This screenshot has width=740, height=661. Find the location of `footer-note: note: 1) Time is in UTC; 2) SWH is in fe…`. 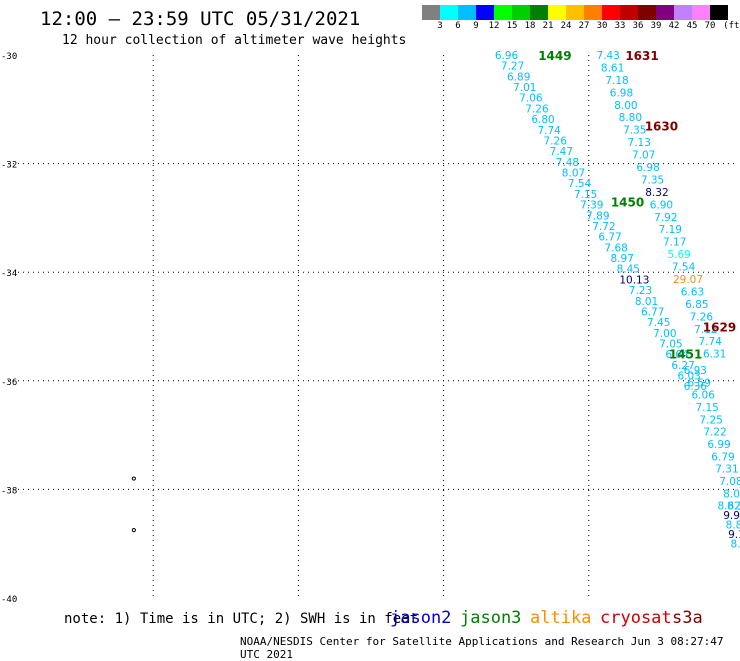

footer-note: note: 1) Time is in UTC; 2) SWH is in fe… is located at coordinates (241, 619).